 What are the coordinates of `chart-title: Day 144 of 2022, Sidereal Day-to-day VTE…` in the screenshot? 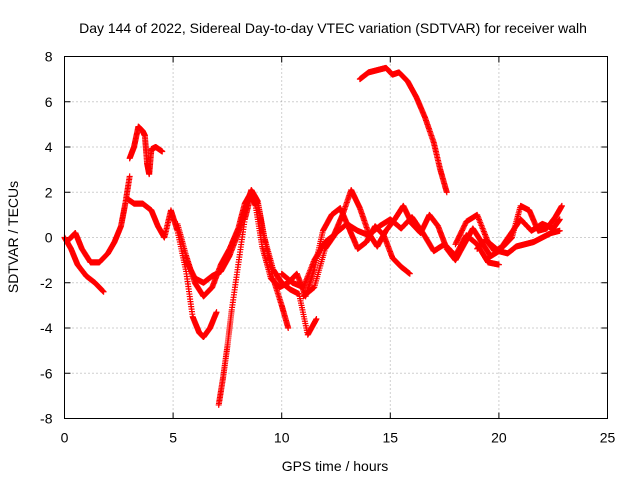 It's located at (333, 28).